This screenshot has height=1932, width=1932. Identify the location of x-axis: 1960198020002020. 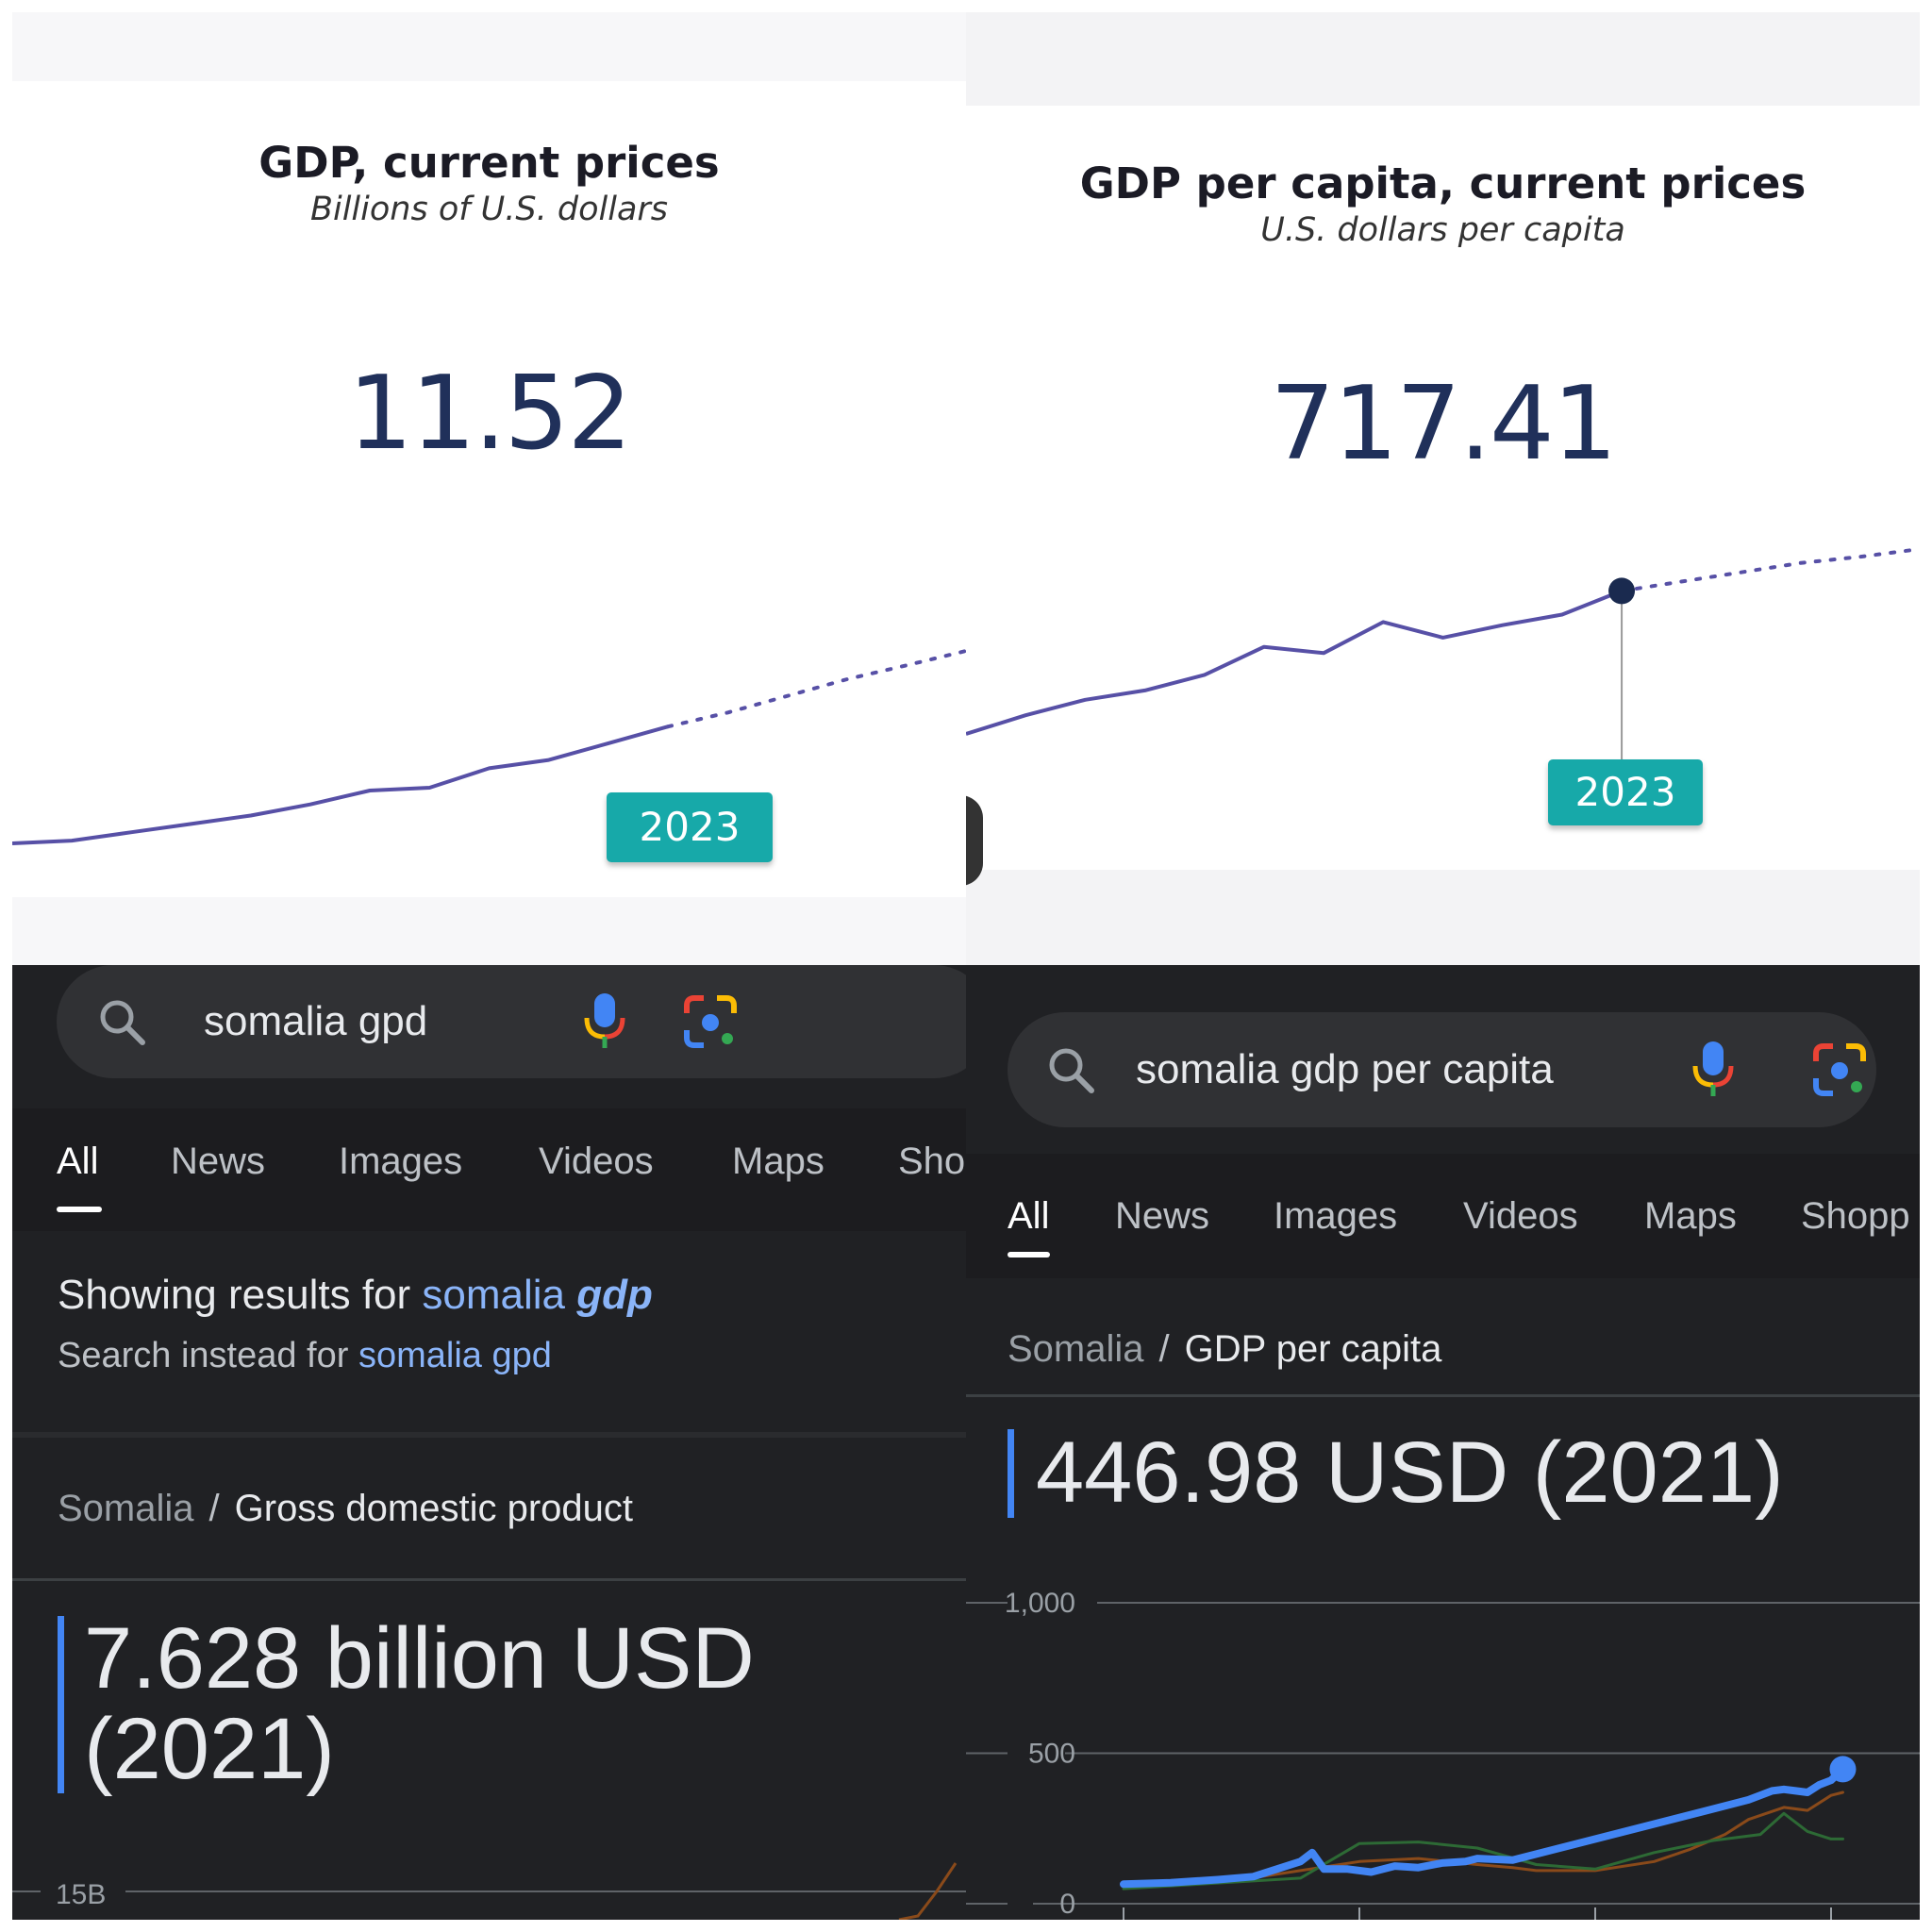
(1478, 1914).